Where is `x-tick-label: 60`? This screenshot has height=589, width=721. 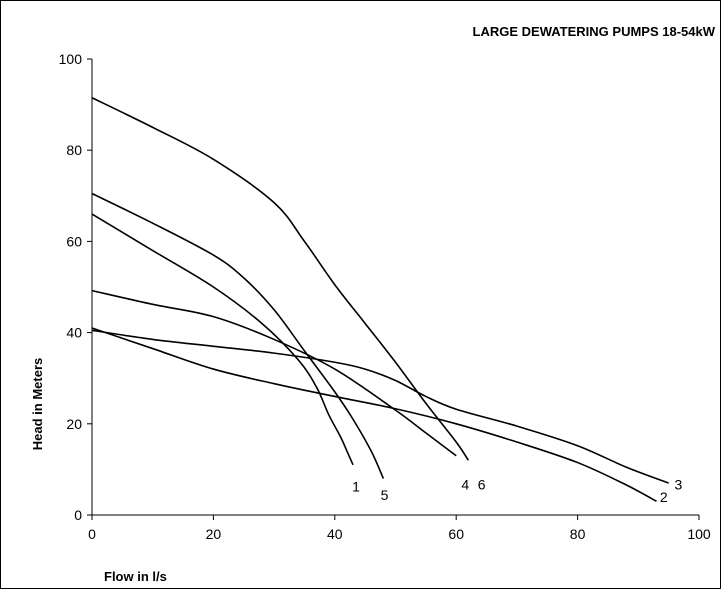
x-tick-label: 60 is located at coordinates (456, 534).